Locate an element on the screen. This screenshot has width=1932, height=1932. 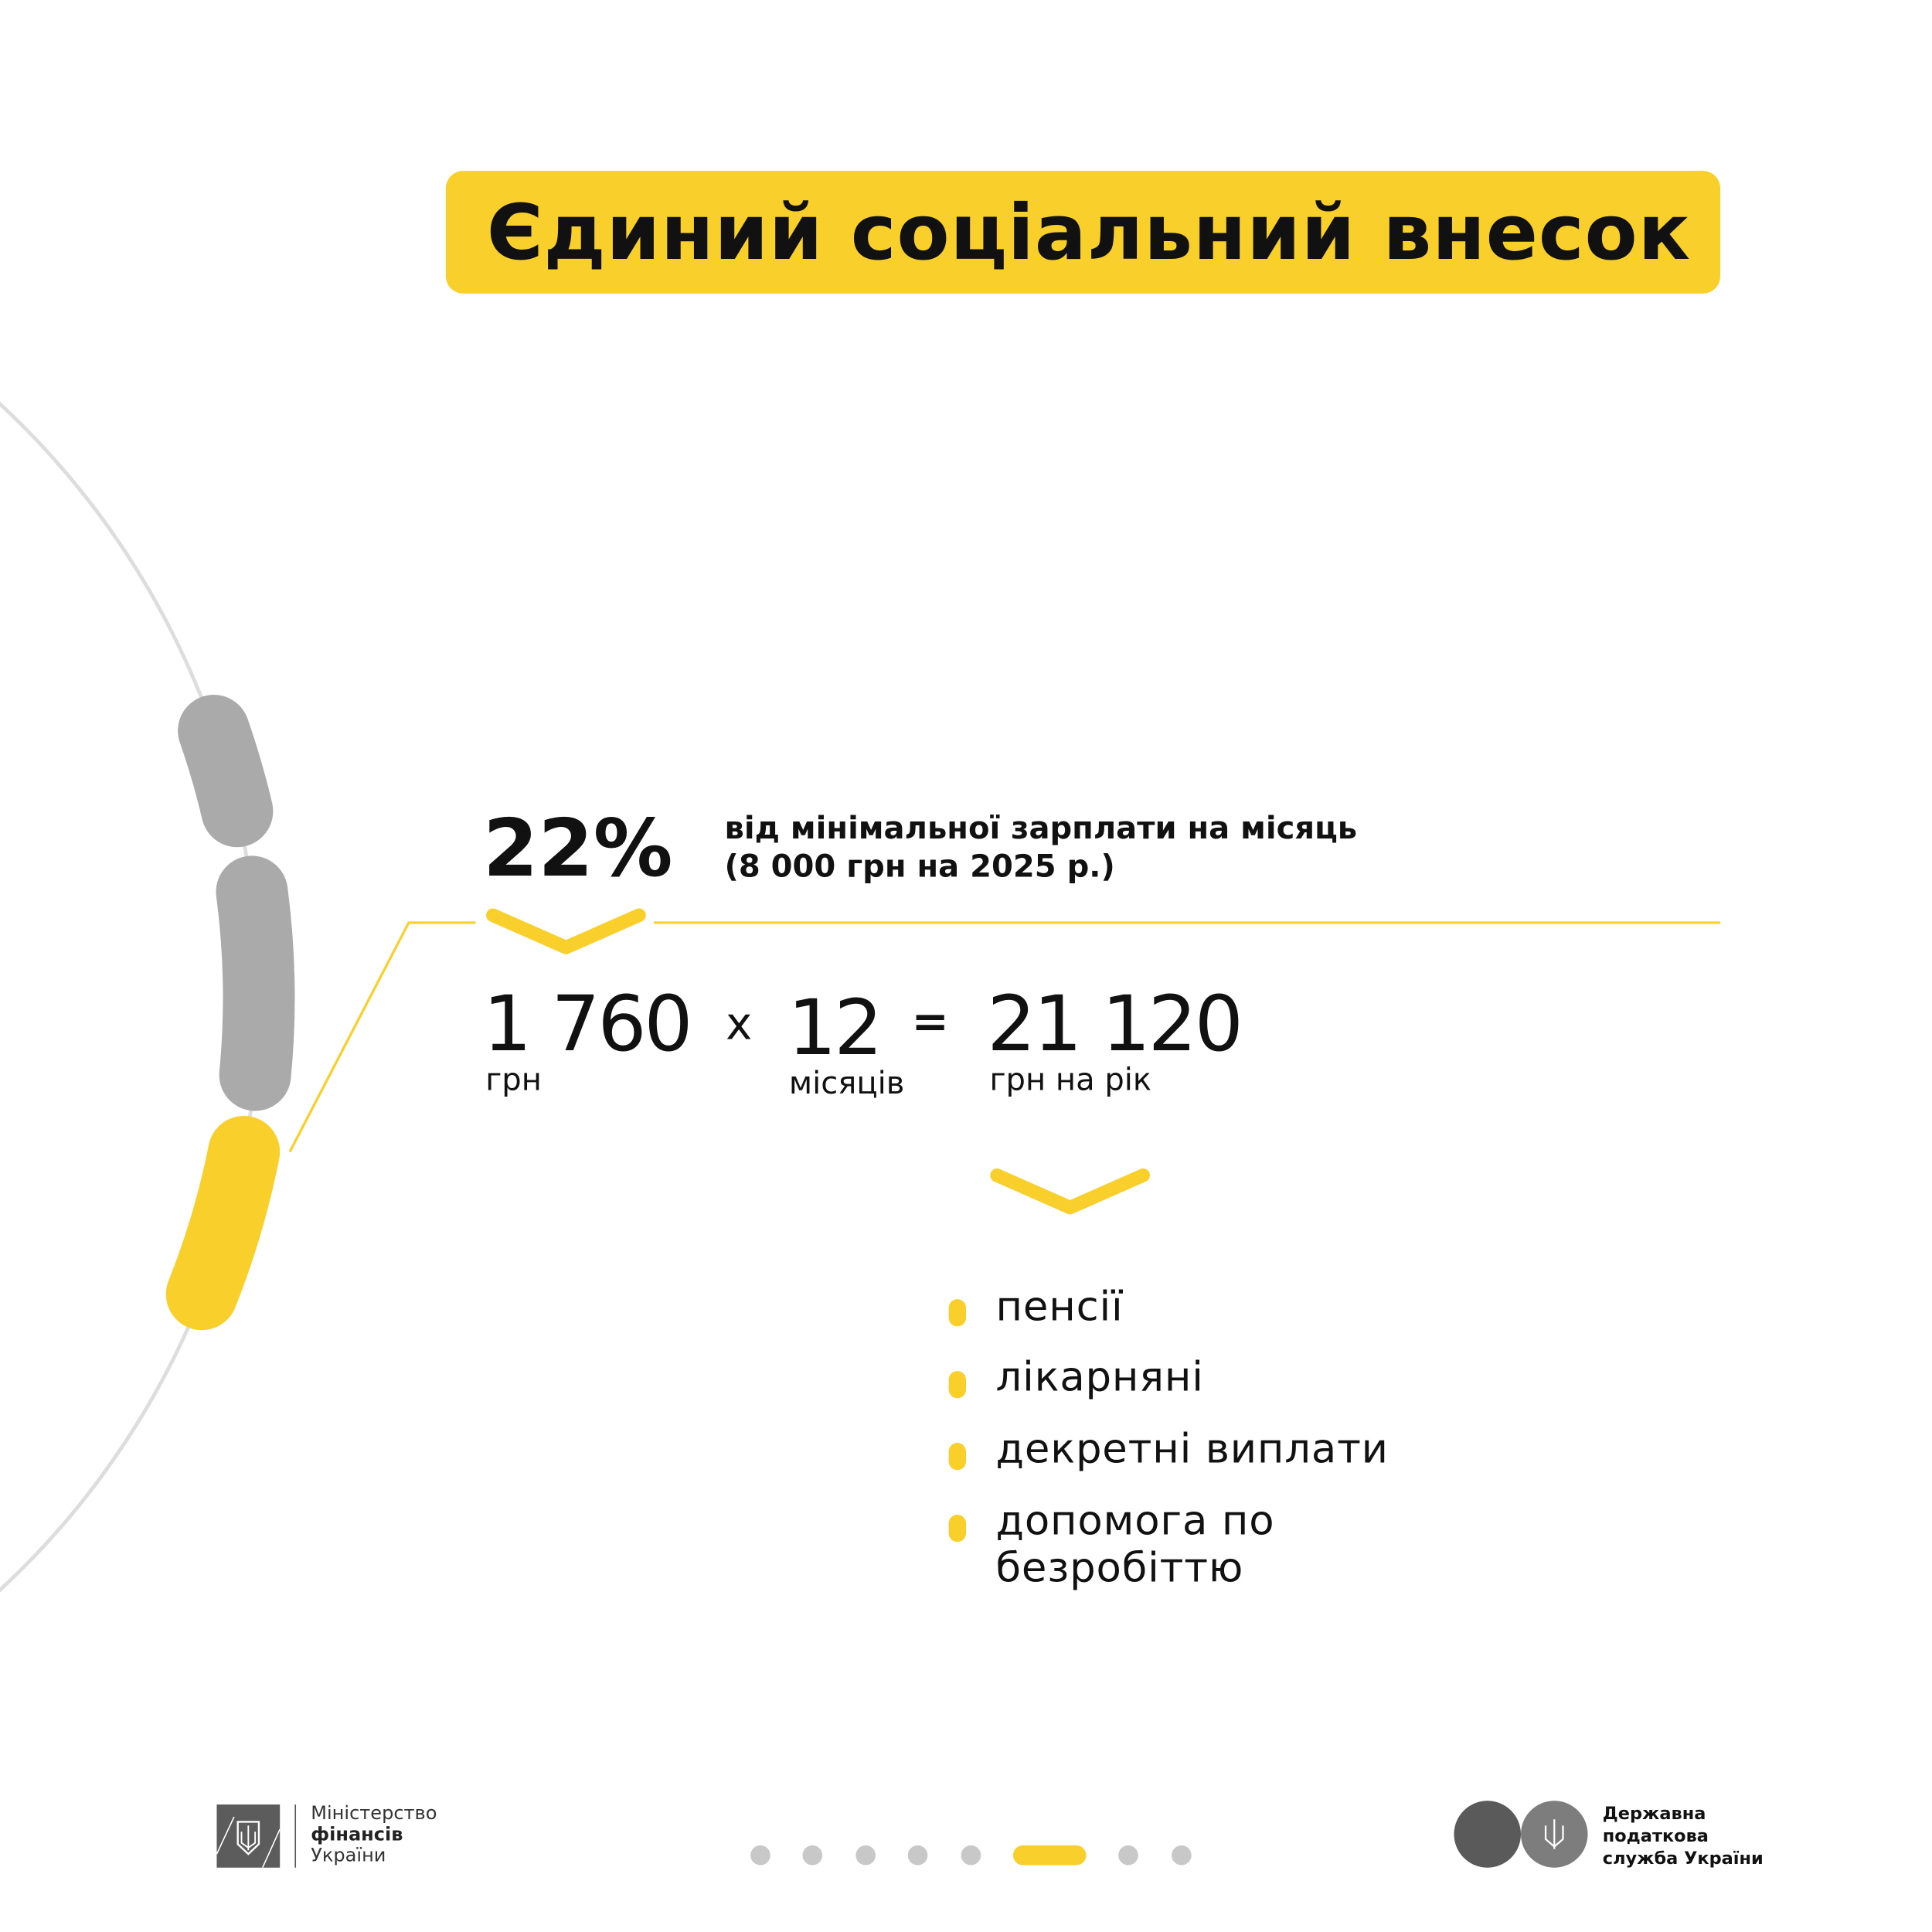
page-dot-active is located at coordinates (1049, 1856).